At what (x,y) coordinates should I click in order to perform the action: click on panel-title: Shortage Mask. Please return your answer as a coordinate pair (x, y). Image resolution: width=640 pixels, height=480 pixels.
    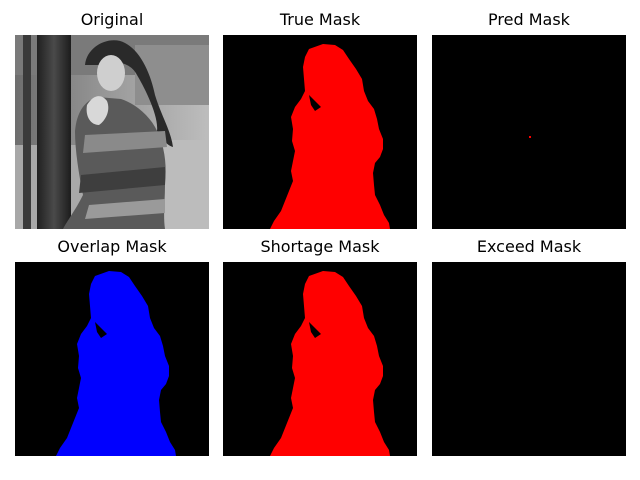
    Looking at the image, I should click on (320, 246).